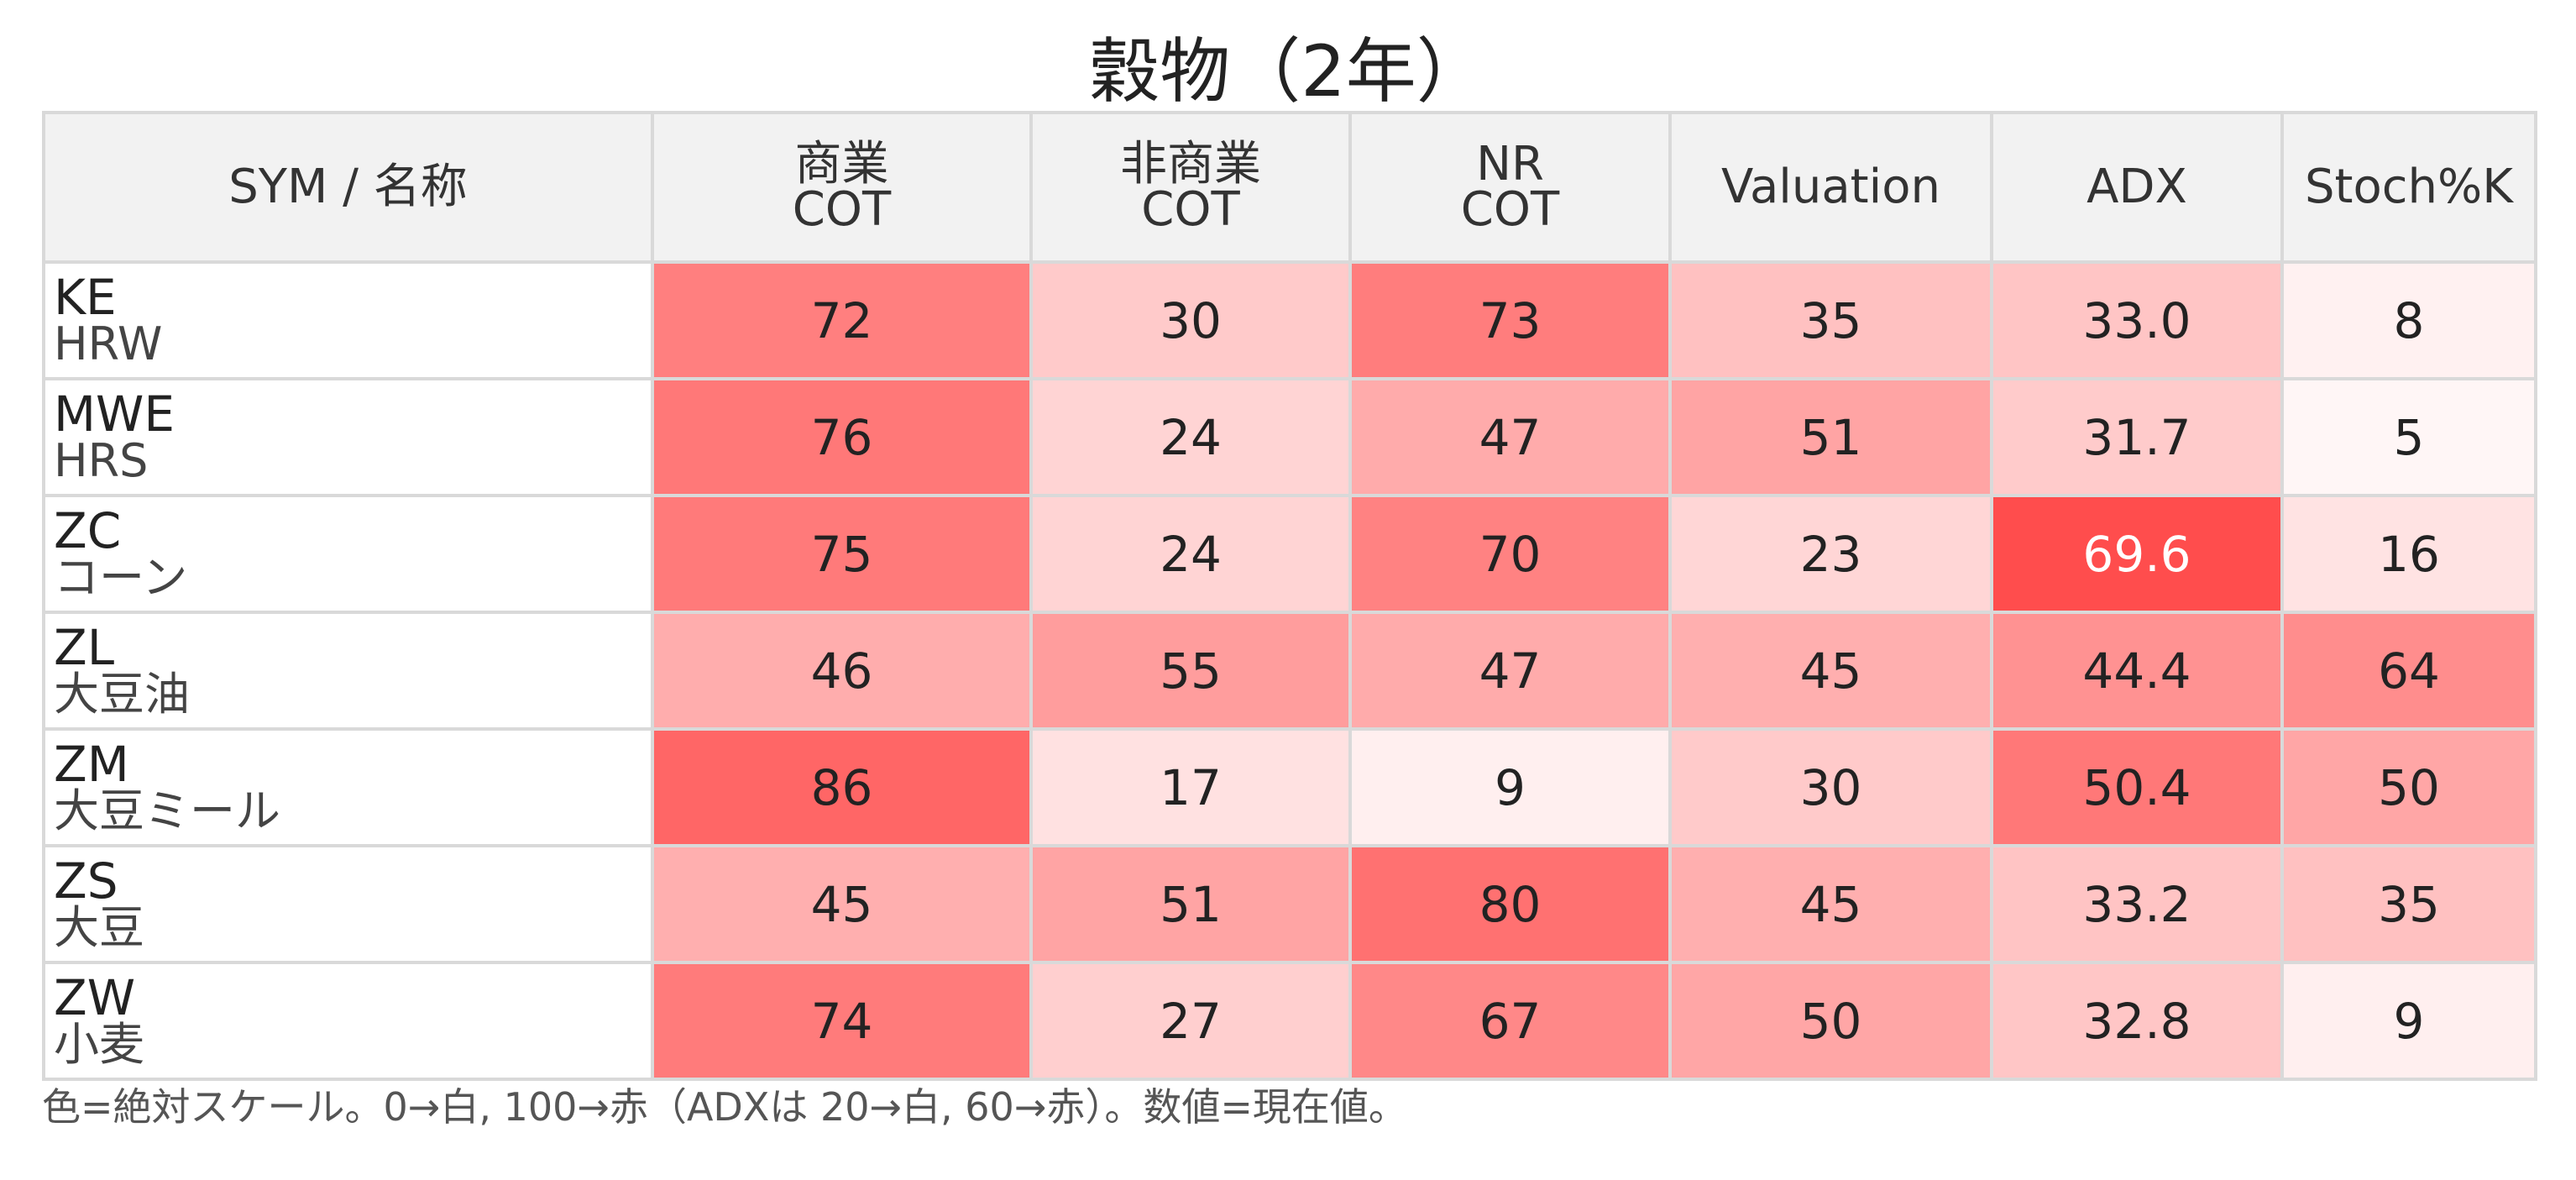 This screenshot has width=2576, height=1180. What do you see at coordinates (86, 881) in the screenshot?
I see `symbol-code: ZS` at bounding box center [86, 881].